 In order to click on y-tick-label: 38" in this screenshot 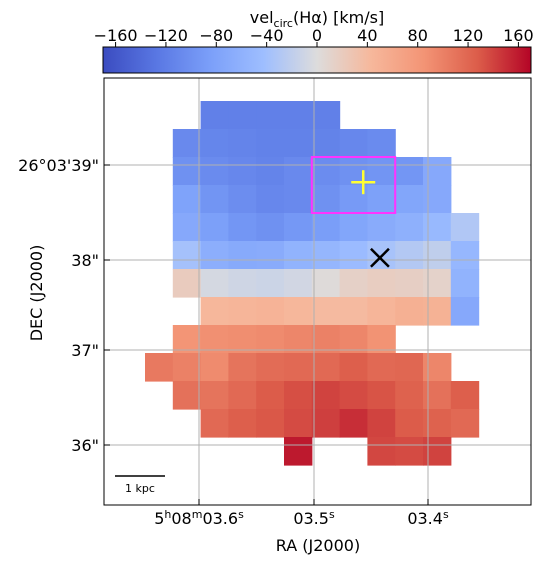, I will do `click(85, 260)`.